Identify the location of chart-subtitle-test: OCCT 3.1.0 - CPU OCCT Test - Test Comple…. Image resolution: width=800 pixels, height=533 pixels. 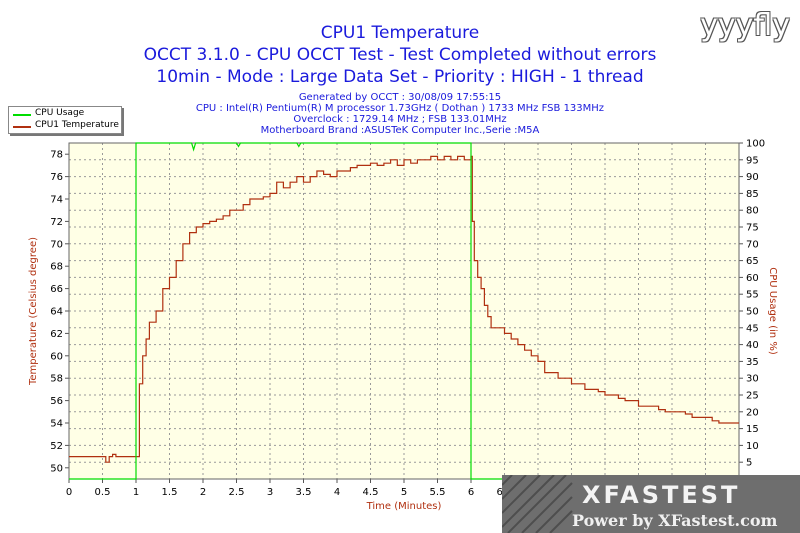
(400, 55).